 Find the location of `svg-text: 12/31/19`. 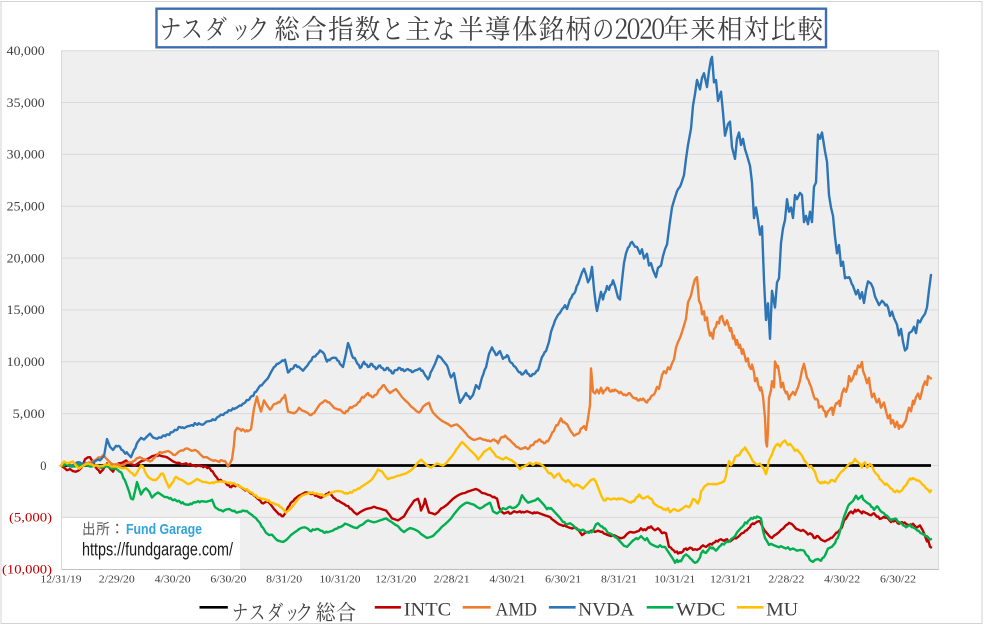

svg-text: 12/31/19 is located at coordinates (62, 580).